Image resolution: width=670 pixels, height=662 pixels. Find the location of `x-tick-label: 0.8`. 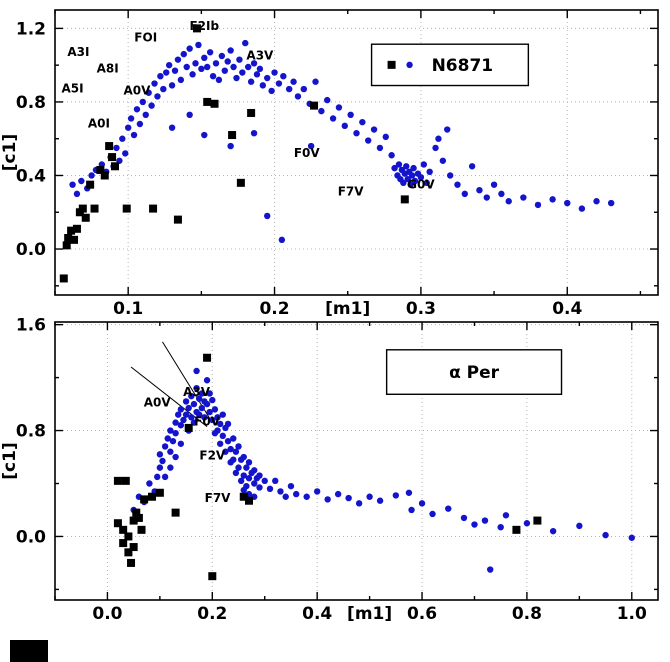

x-tick-label: 0.8 is located at coordinates (527, 614).